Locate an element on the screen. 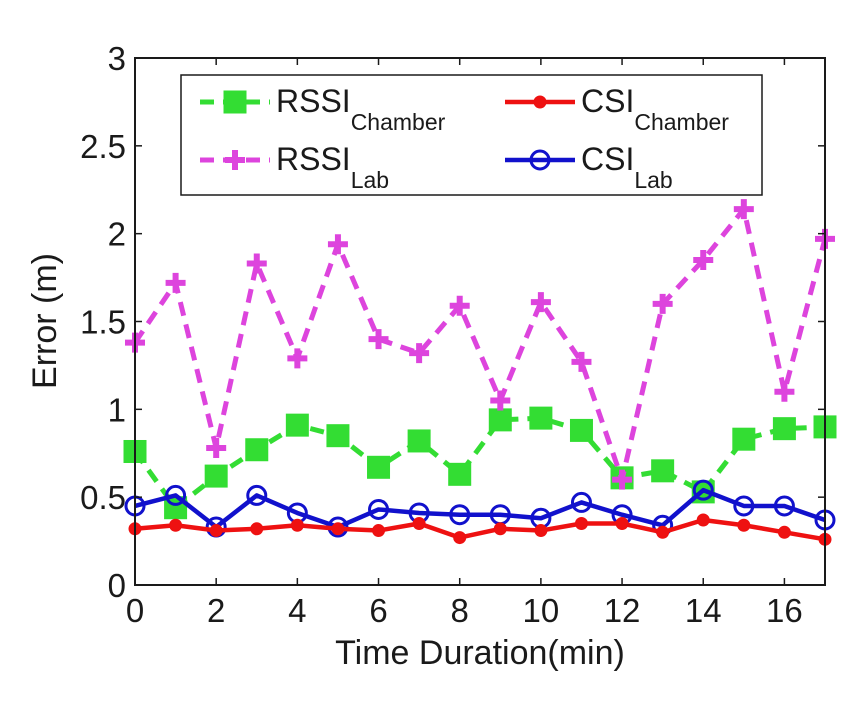 The width and height of the screenshot is (862, 704). x-tick-label: 12 is located at coordinates (622, 610).